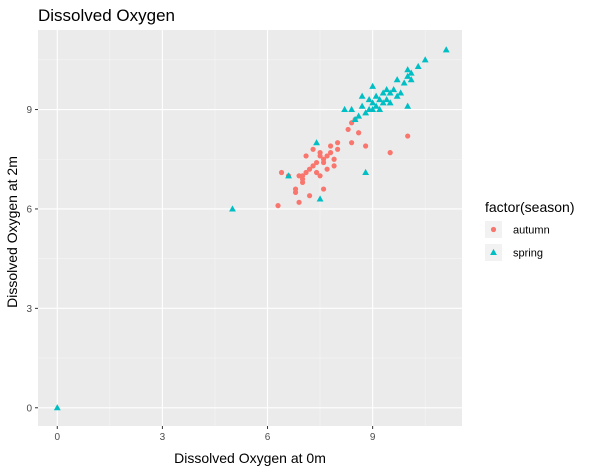 The image size is (594, 473). What do you see at coordinates (29, 309) in the screenshot?
I see `y-tick-label: 3` at bounding box center [29, 309].